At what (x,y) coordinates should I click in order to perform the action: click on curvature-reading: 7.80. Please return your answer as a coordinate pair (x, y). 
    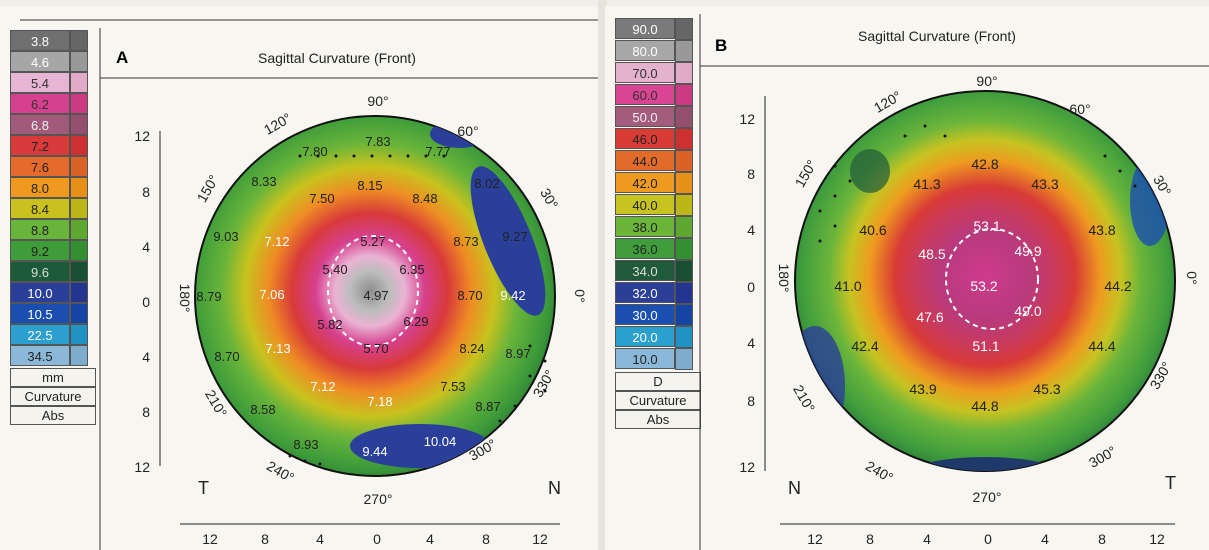
    Looking at the image, I should click on (314, 151).